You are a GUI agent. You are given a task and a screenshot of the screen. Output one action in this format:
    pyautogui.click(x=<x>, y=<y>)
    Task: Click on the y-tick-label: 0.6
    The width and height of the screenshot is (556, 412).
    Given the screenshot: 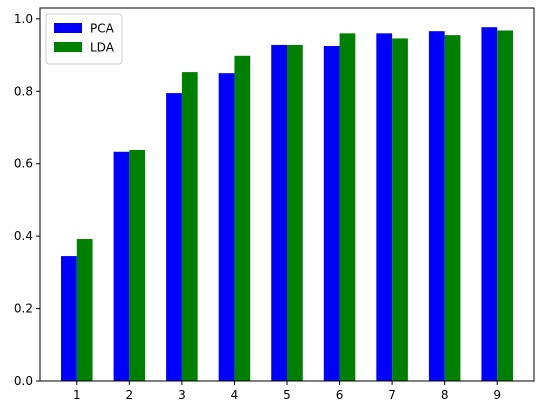 What is the action you would take?
    pyautogui.click(x=23, y=164)
    